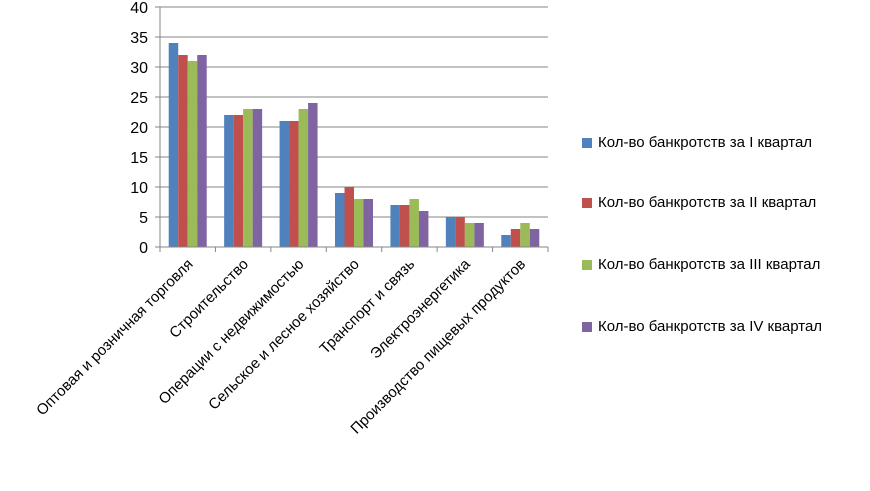 The width and height of the screenshot is (870, 491). Describe the element at coordinates (139, 188) in the screenshot. I see `y-tick-label: 10` at that location.